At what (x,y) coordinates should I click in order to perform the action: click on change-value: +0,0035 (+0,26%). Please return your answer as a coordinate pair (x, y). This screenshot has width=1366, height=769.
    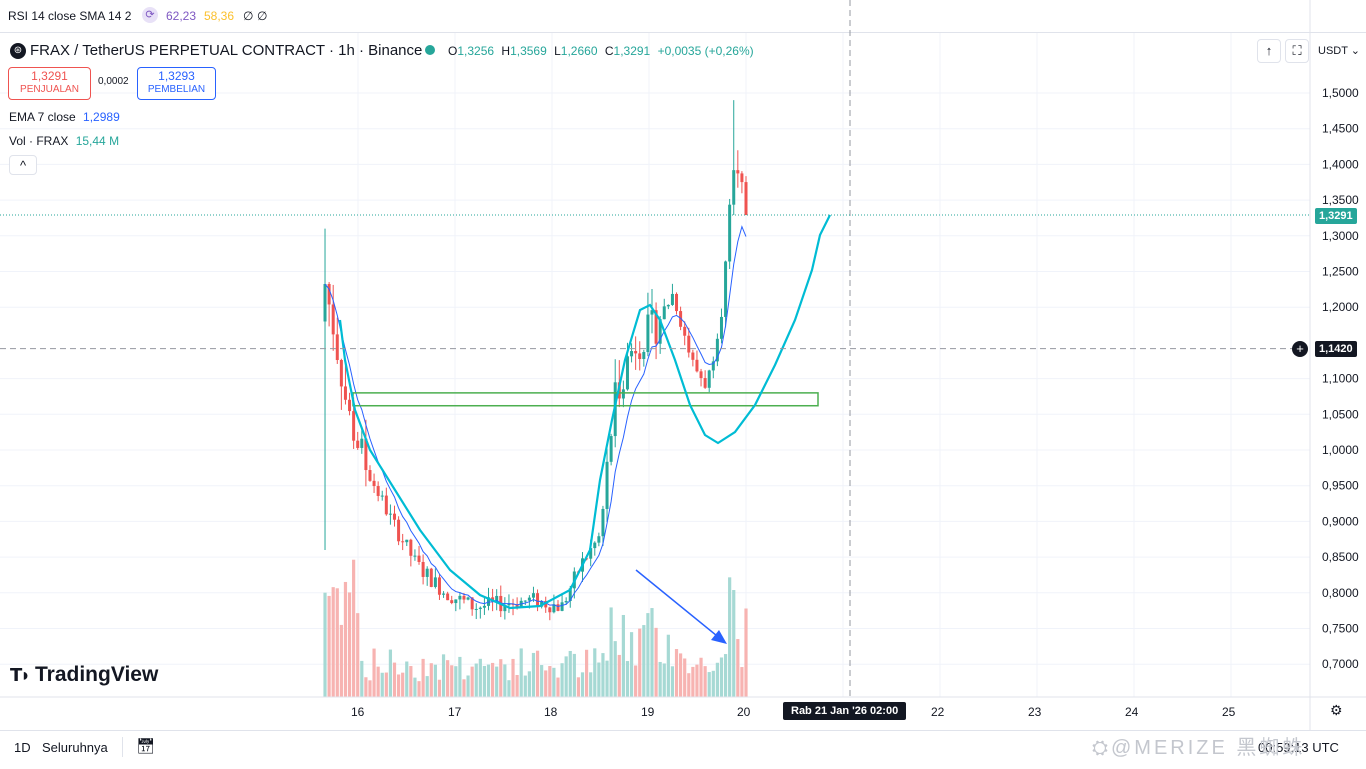
    Looking at the image, I should click on (705, 51).